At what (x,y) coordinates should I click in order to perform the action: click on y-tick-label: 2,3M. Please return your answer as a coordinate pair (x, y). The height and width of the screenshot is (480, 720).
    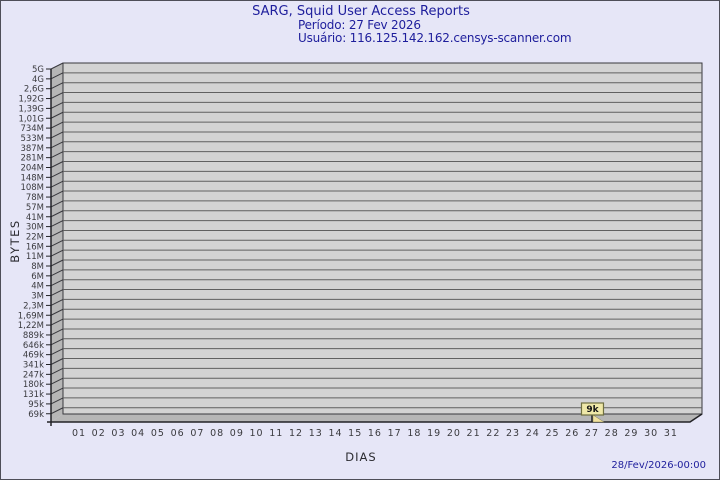
    Looking at the image, I should click on (33, 306).